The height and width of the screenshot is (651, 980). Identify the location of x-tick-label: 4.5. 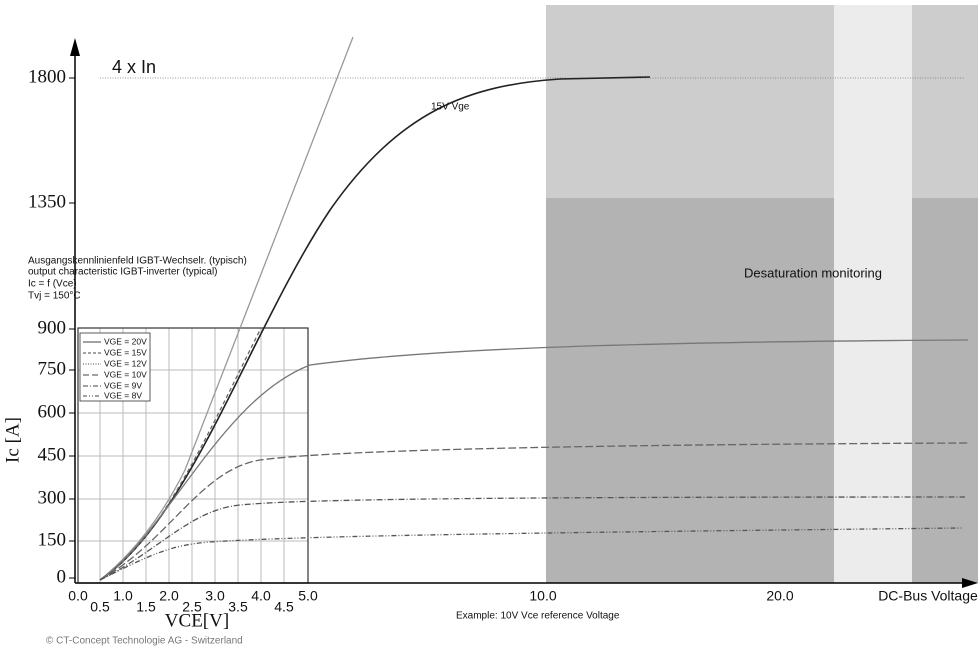
(284, 607).